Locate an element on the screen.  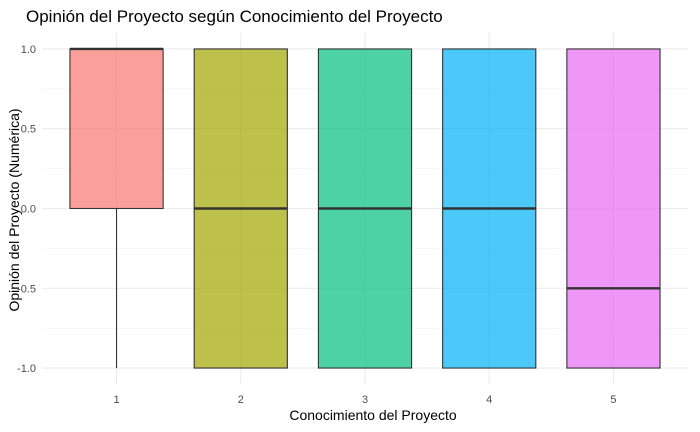
y-tick-label: 0.5 is located at coordinates (28, 130).